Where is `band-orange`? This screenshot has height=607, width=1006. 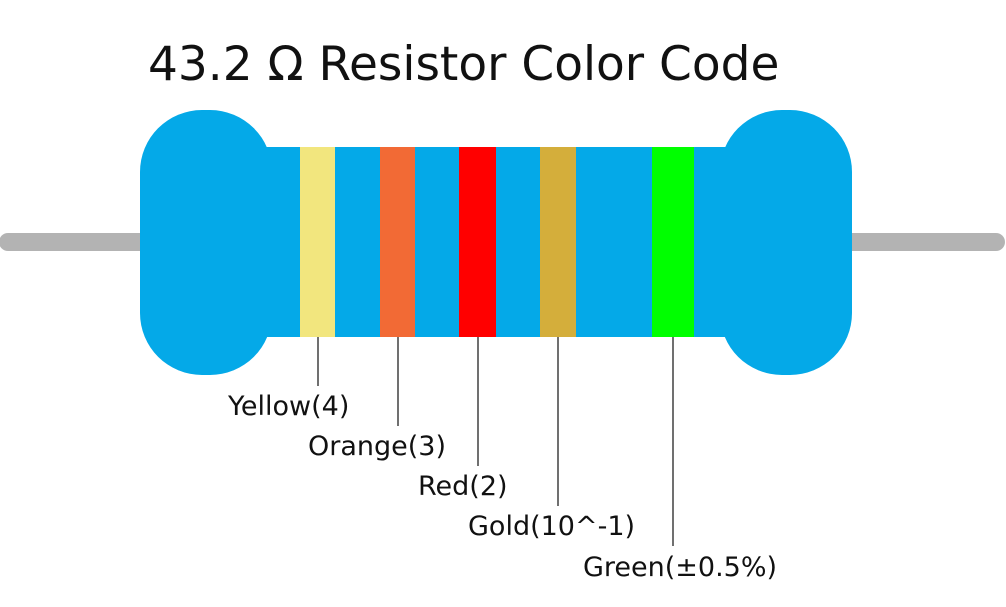 band-orange is located at coordinates (397, 242).